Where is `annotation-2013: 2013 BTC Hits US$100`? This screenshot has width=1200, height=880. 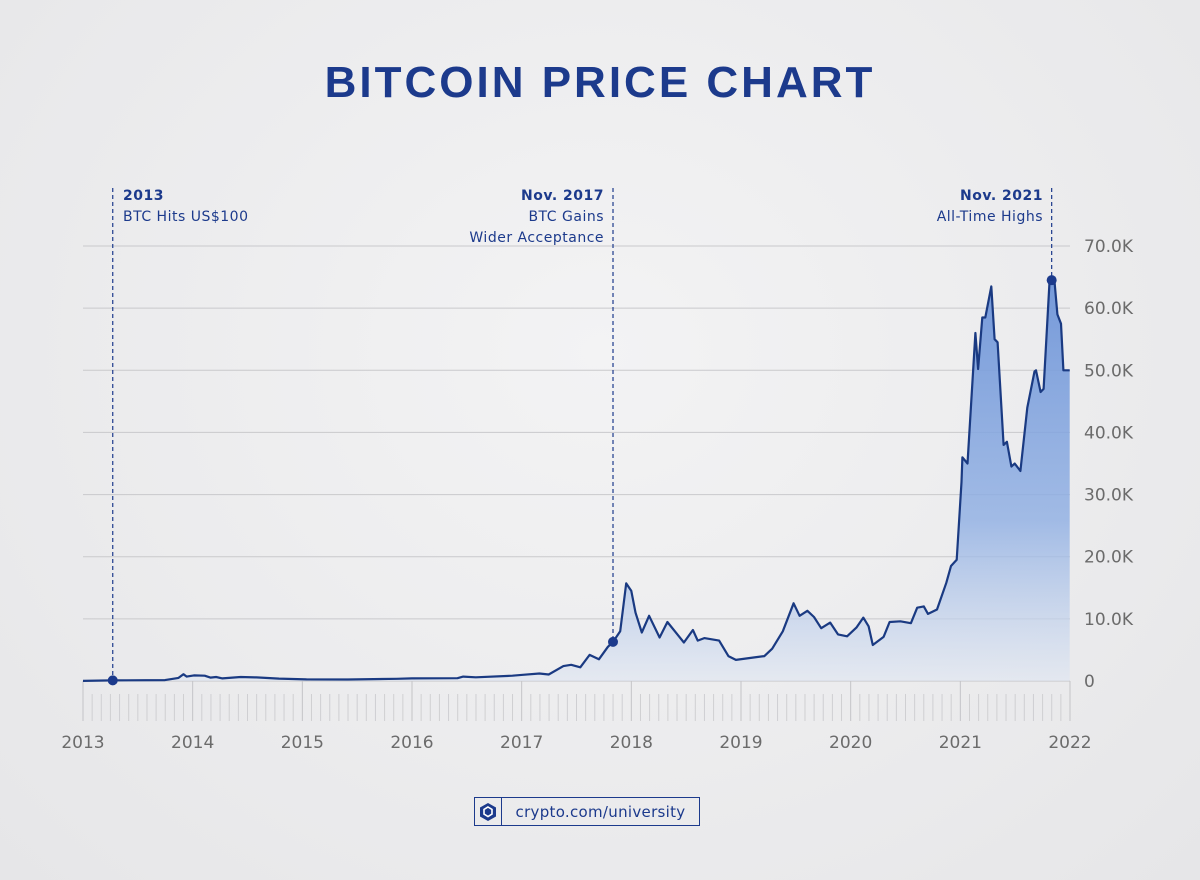 annotation-2013: 2013 BTC Hits US$100 is located at coordinates (185, 207).